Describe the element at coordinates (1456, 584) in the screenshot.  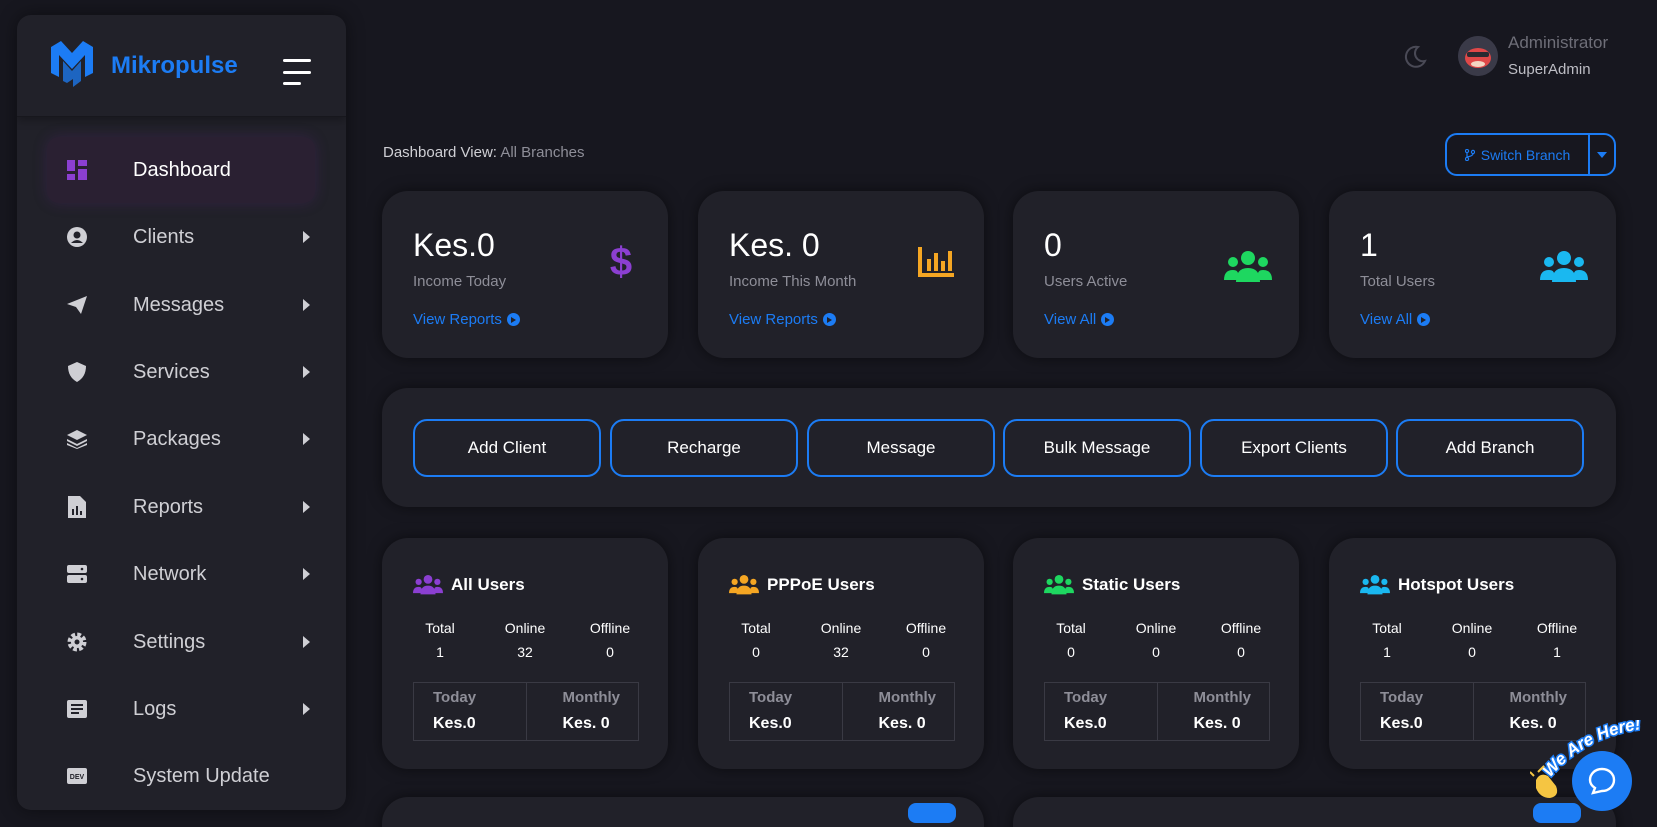
I see `user-group-title: Hotspot Users` at that location.